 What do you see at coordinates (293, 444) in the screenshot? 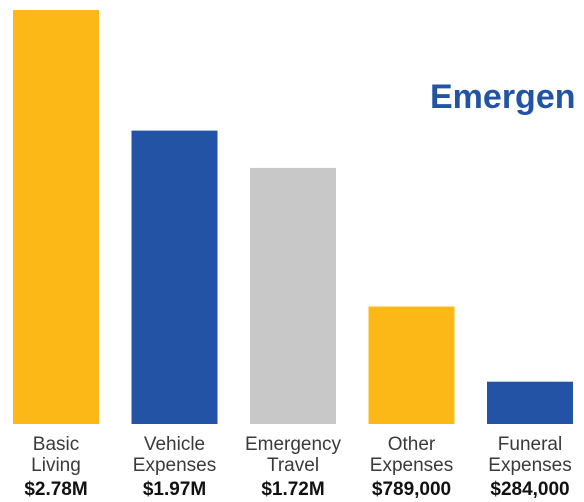
I see `category-label-2-line-0: Emergency` at bounding box center [293, 444].